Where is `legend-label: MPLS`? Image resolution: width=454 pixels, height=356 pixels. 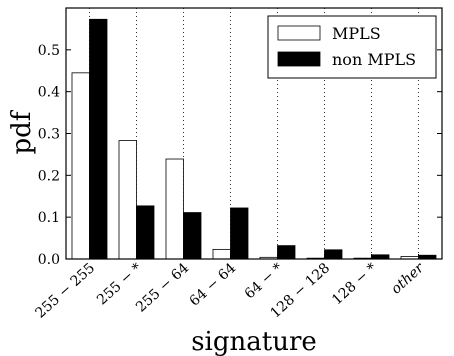
legend-label: MPLS is located at coordinates (356, 33).